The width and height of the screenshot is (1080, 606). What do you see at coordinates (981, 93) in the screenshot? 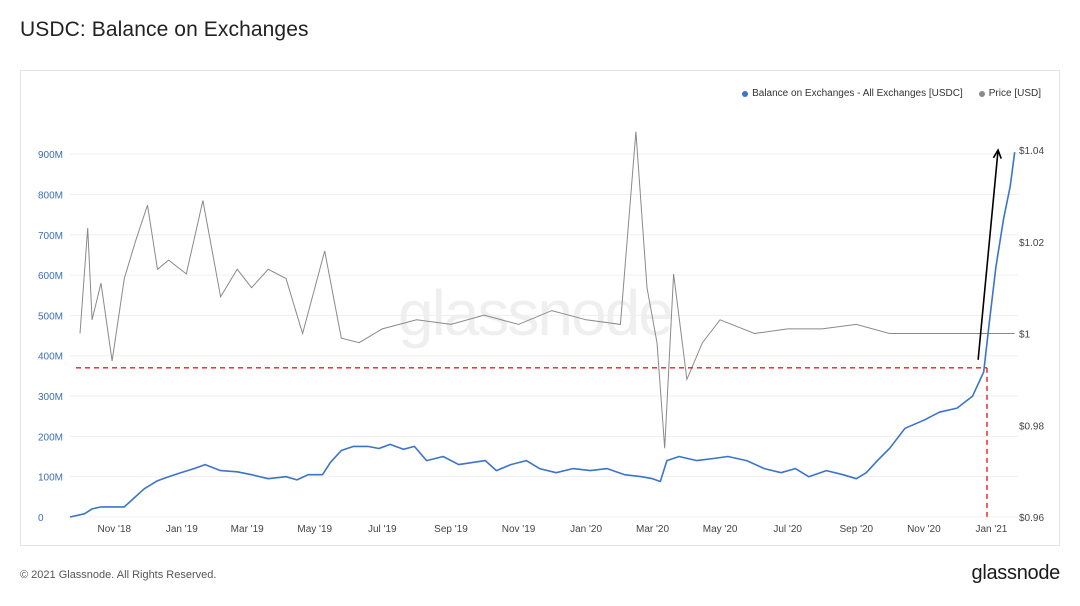
I see `legend-dot-price` at bounding box center [981, 93].